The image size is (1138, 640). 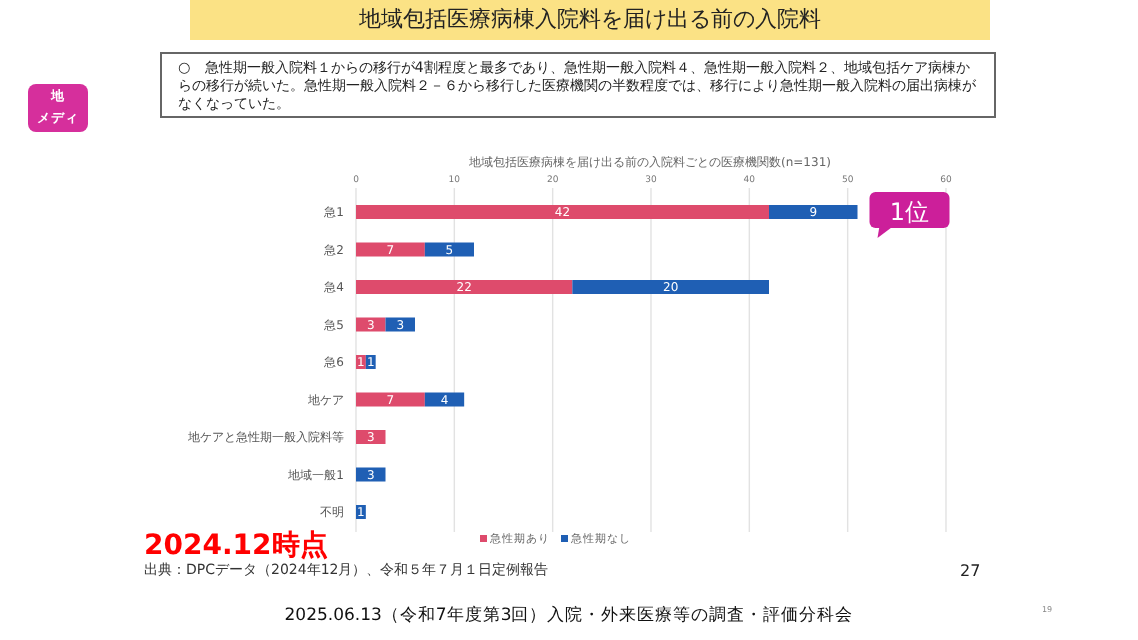 I want to click on text: 2024.12時点, so click(x=236, y=545).